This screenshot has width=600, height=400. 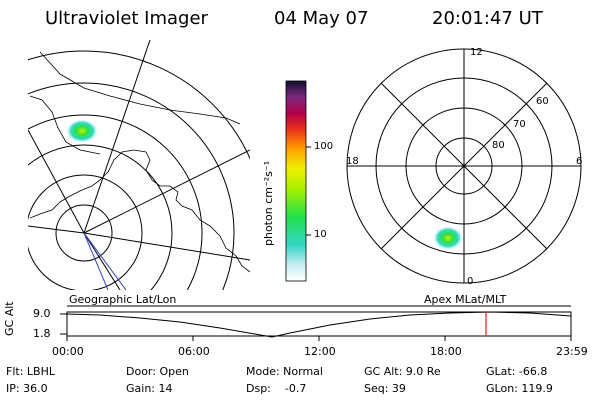 What do you see at coordinates (284, 371) in the screenshot?
I see `mode-info: Mode: Normal` at bounding box center [284, 371].